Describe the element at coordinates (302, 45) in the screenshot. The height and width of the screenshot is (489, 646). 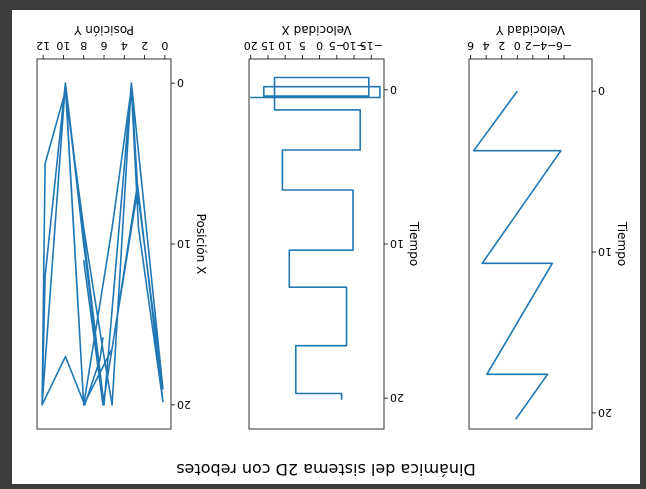
I see `x-tick-label-velocidad-x: 5` at that location.